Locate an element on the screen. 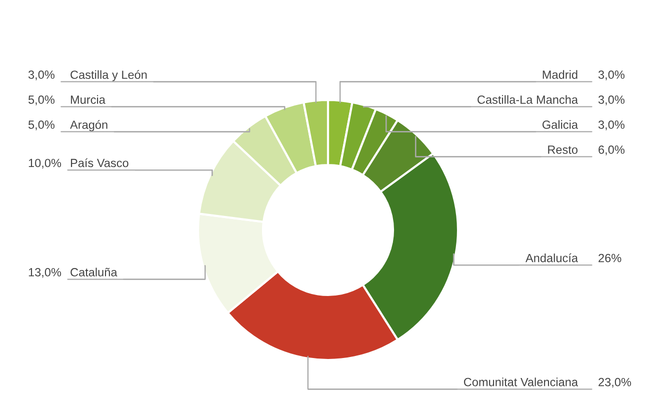 The height and width of the screenshot is (407, 658). data-label: 26% is located at coordinates (610, 258).